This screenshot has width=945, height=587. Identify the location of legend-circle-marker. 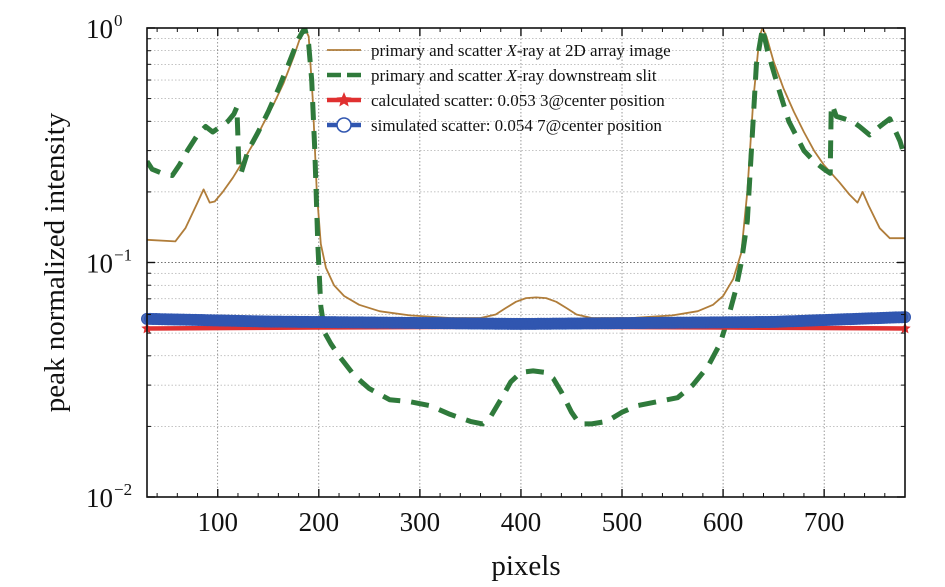
(344, 125).